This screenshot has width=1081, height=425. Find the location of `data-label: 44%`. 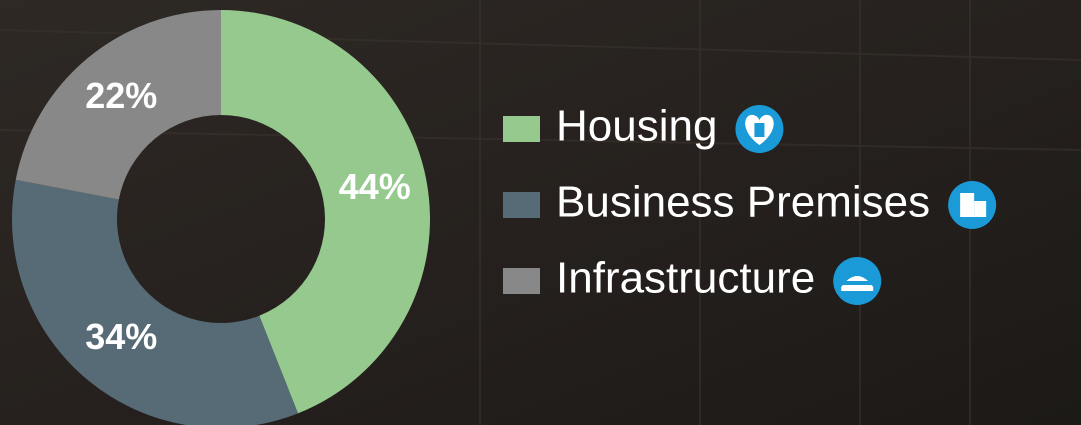

data-label: 44% is located at coordinates (375, 186).